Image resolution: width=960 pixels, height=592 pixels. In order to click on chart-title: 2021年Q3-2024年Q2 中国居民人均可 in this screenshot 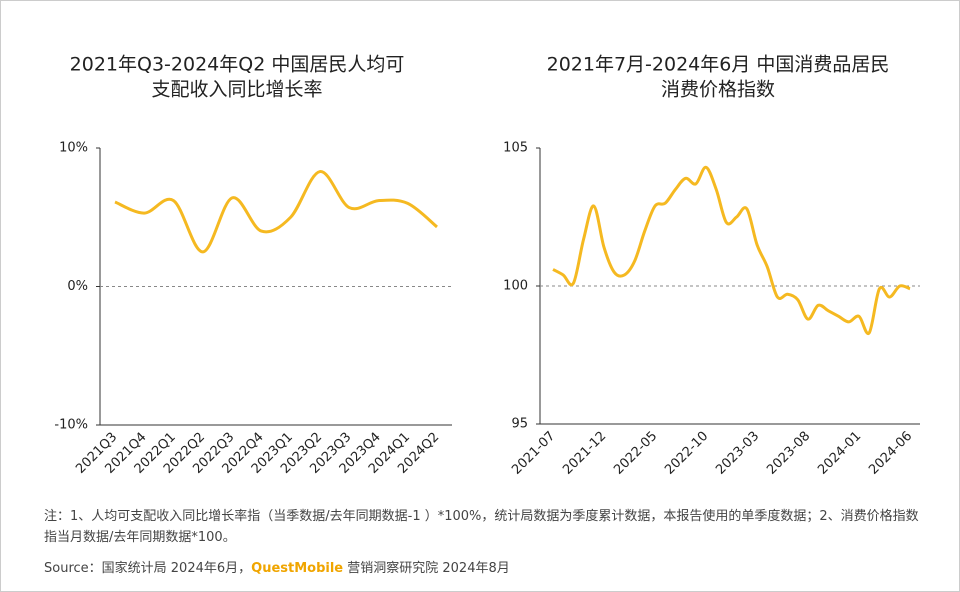, I will do `click(237, 65)`.